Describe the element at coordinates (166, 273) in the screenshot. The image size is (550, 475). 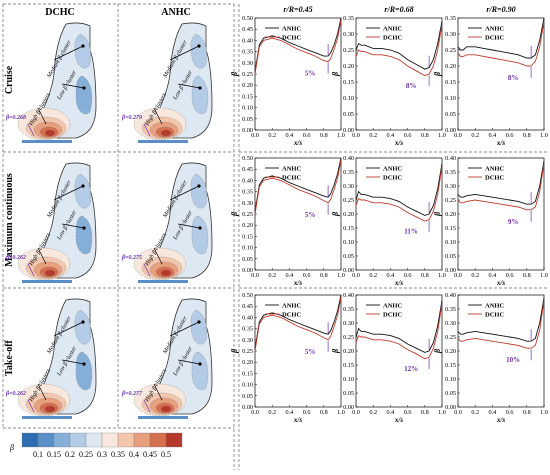
I see `high-region` at that location.